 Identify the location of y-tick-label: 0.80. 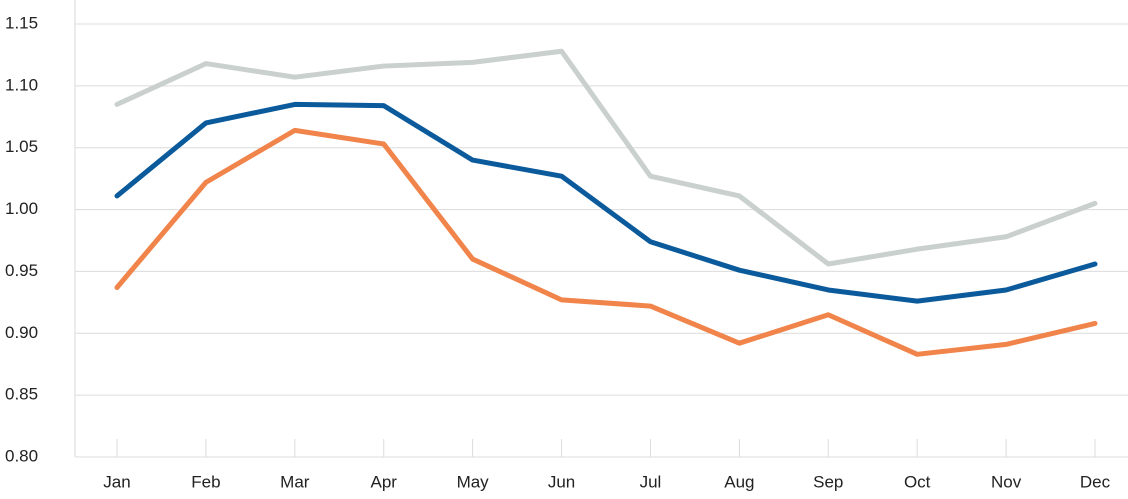
(21, 455).